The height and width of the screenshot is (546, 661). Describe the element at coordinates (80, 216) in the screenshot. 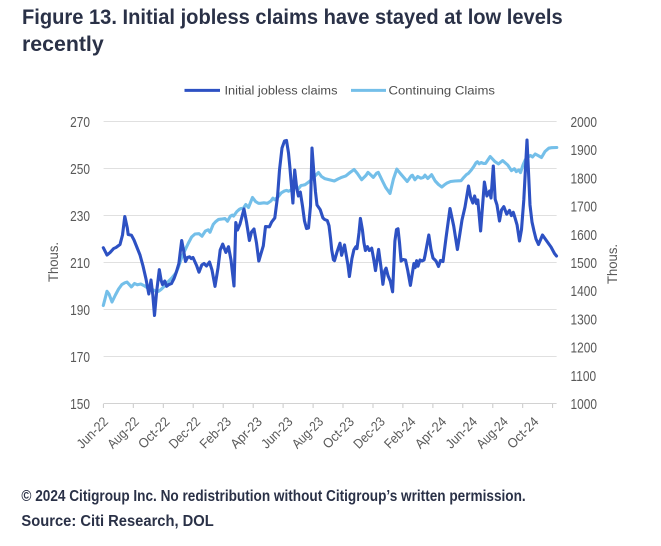

I see `svg-text: 230` at that location.